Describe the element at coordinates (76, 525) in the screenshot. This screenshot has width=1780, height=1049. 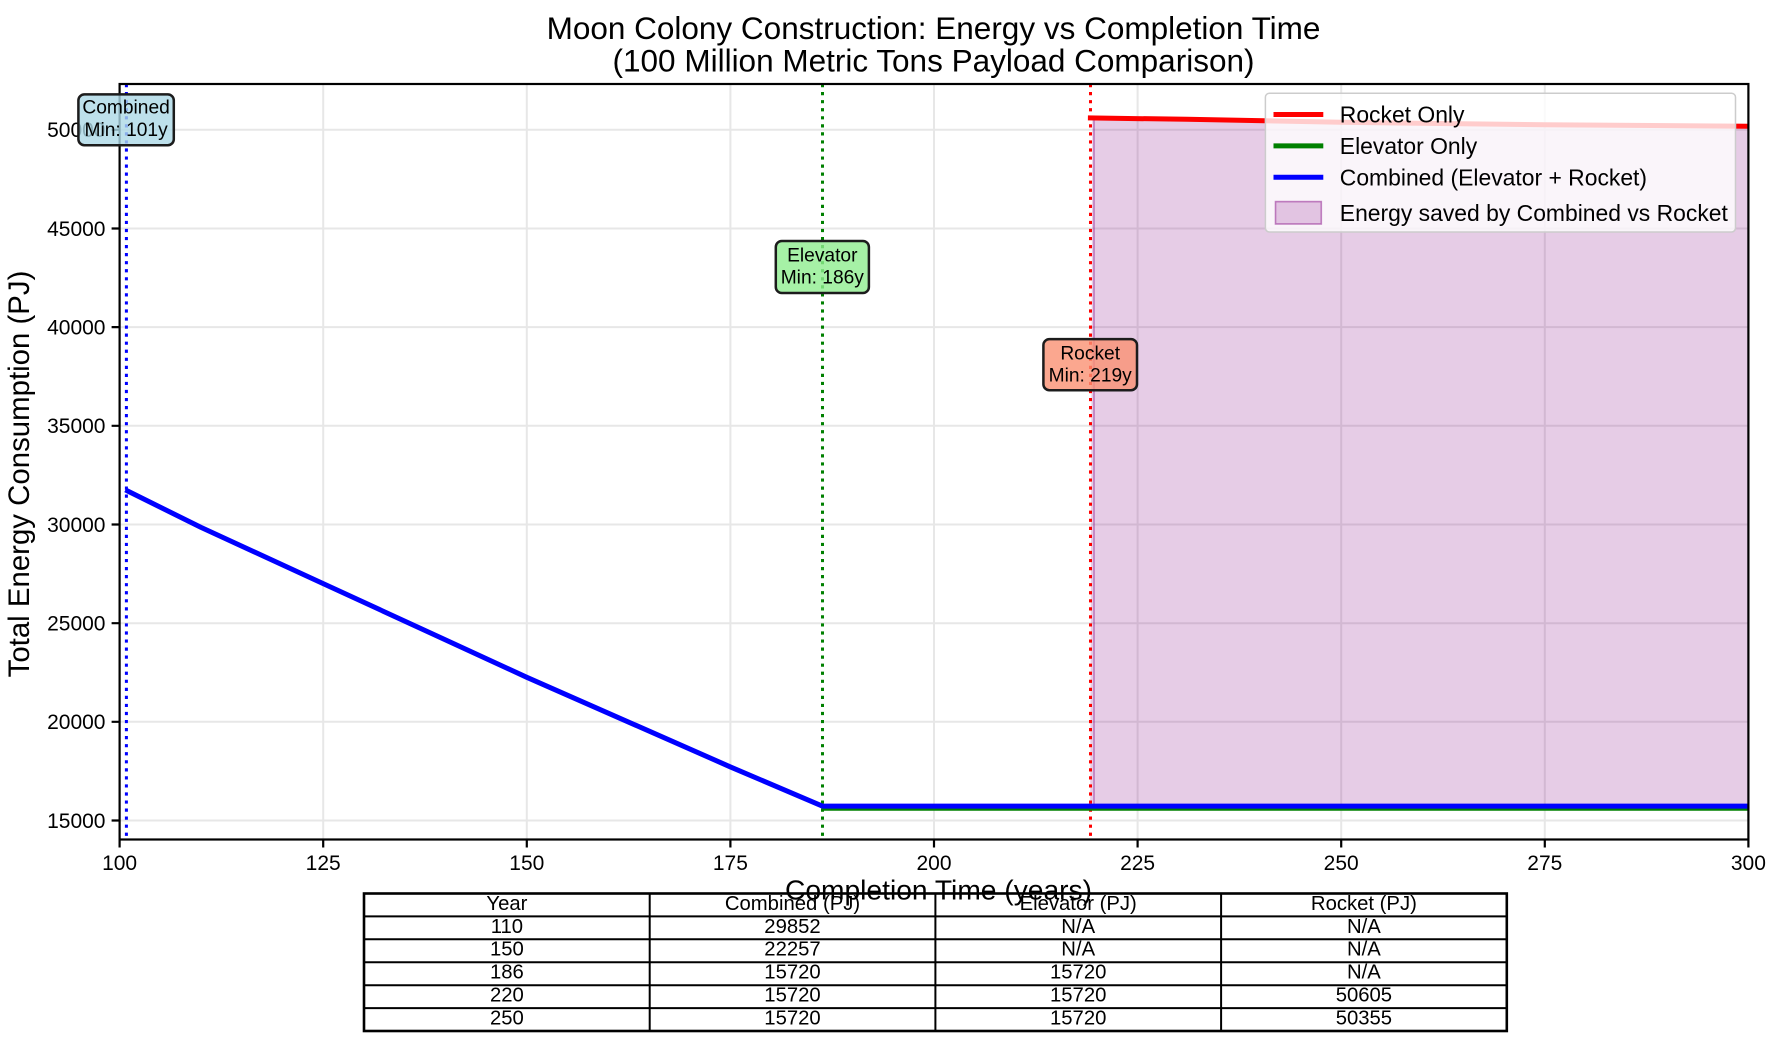
I see `svg-text: 30000` at that location.